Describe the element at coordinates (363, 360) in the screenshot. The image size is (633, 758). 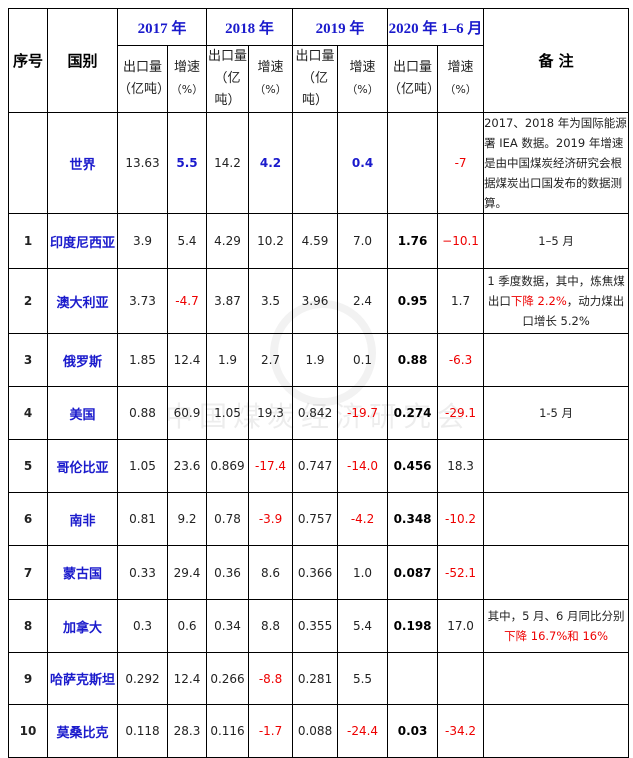
I see `growth-value: 0.1` at that location.